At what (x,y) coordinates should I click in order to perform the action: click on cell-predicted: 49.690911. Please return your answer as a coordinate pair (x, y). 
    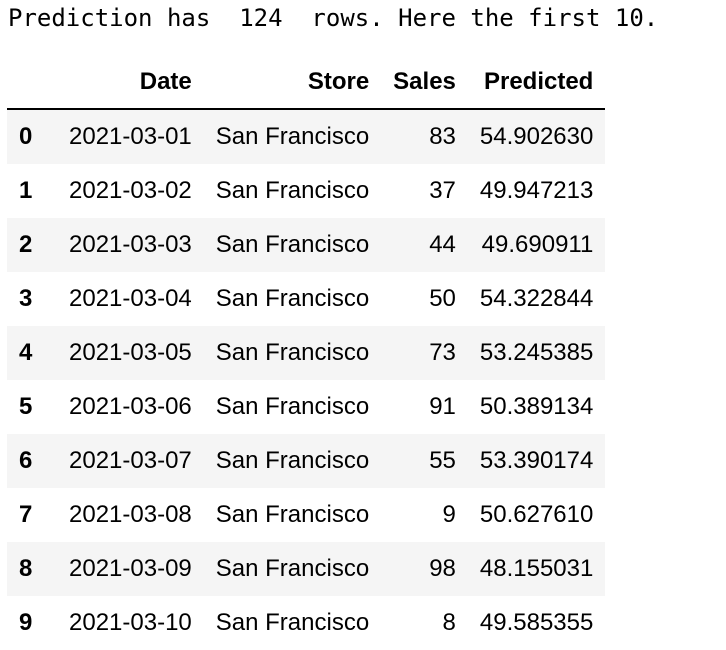
    Looking at the image, I should click on (537, 244).